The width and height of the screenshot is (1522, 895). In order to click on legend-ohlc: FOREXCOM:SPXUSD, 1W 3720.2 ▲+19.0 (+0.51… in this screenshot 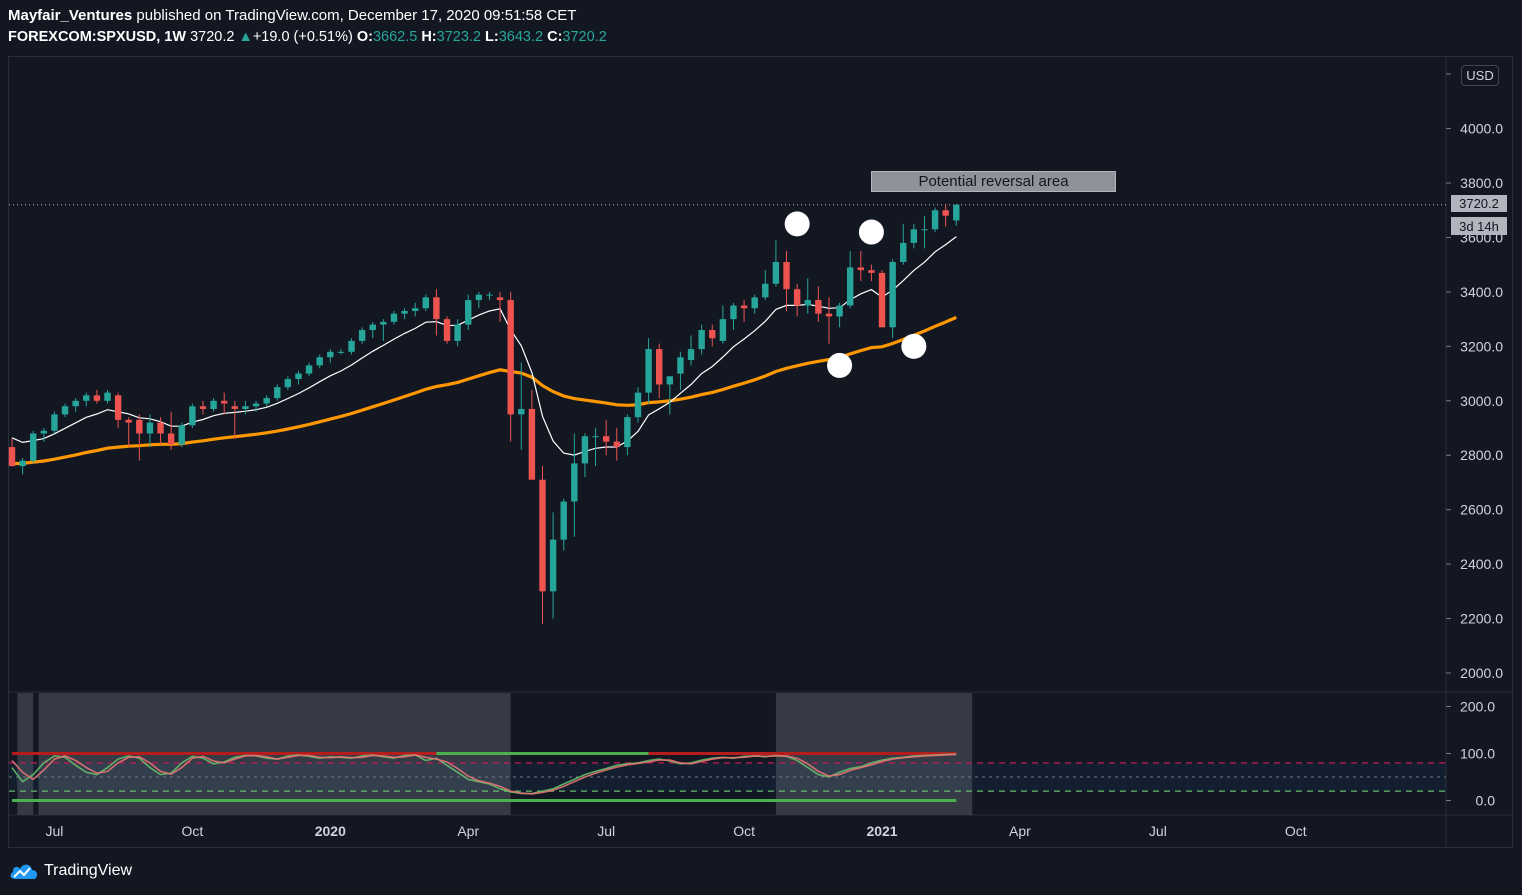, I will do `click(307, 37)`.